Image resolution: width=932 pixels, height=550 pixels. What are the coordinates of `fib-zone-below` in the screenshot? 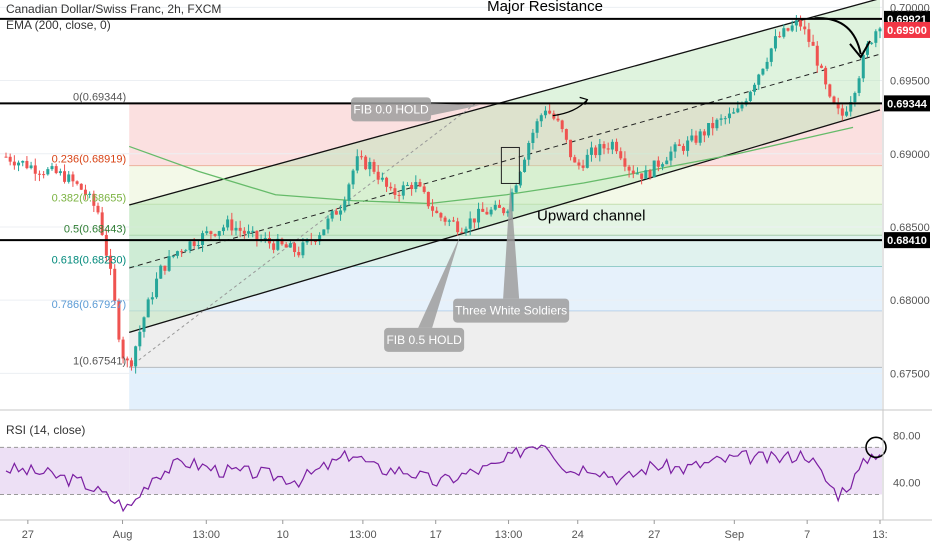 It's located at (506, 388).